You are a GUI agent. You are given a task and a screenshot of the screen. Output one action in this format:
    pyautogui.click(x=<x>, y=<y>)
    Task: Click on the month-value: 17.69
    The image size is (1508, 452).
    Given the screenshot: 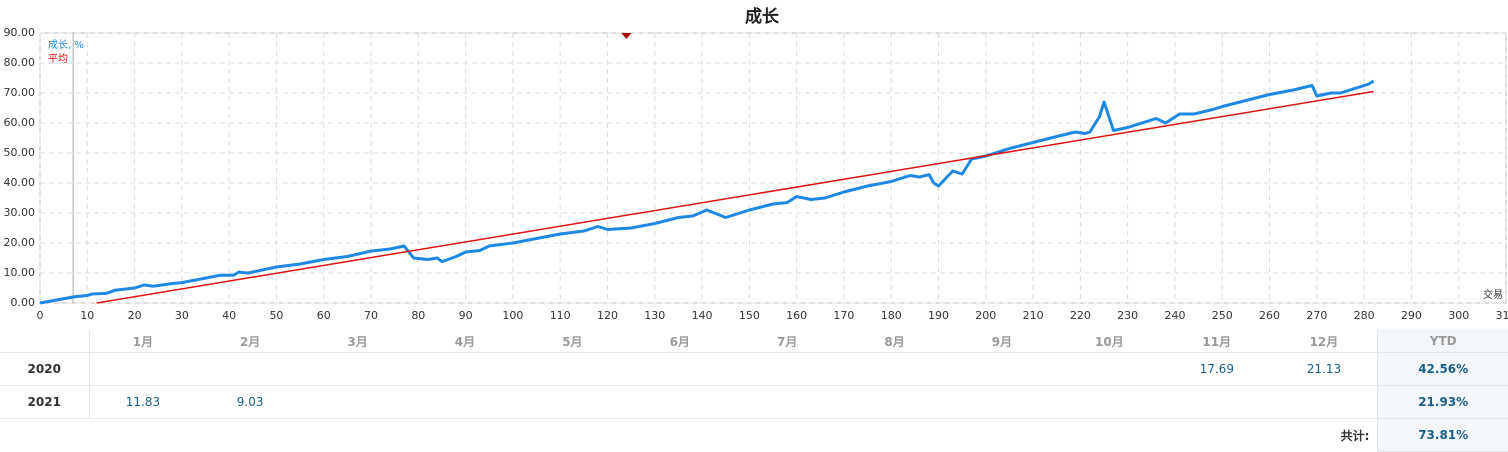 What is the action you would take?
    pyautogui.click(x=1217, y=369)
    